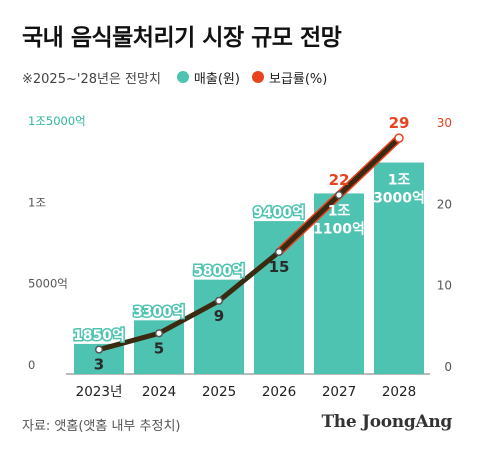 This screenshot has height=452, width=480. I want to click on y-left-tick-label: 1조, so click(37, 202).